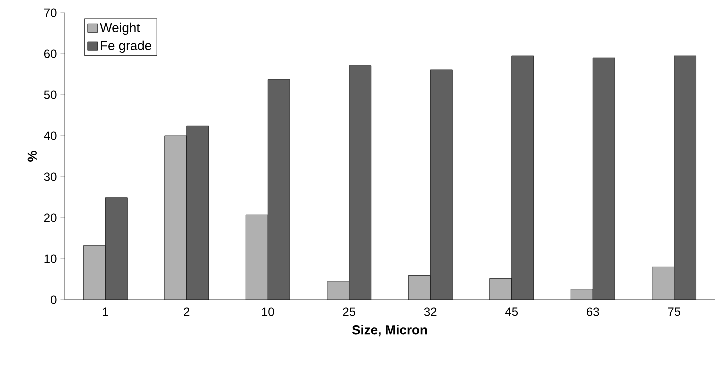 The height and width of the screenshot is (374, 720). Describe the element at coordinates (32, 156) in the screenshot. I see `y-axis-title: %` at that location.